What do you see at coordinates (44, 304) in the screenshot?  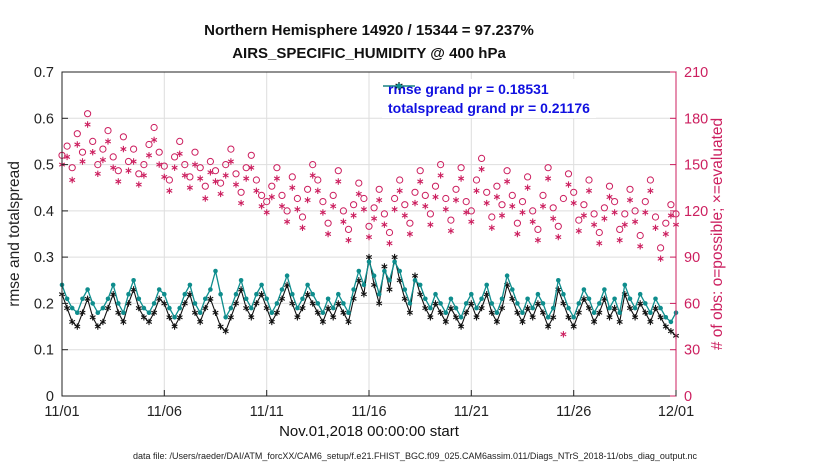 I see `svg-text: 0.2` at bounding box center [44, 304].